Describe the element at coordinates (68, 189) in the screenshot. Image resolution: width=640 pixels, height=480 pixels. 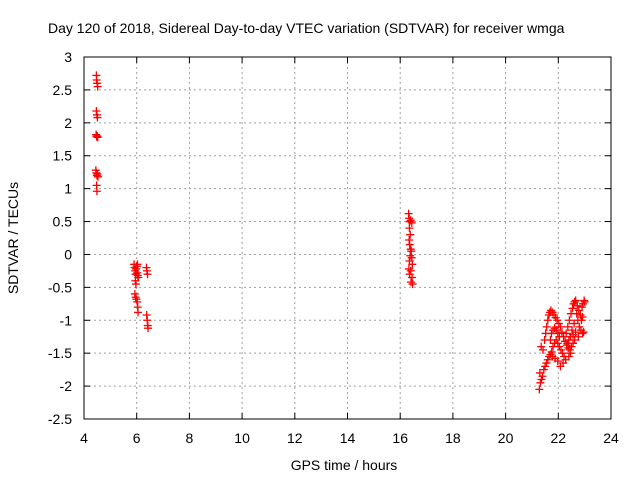
I see `y-tick-label: 1` at that location.